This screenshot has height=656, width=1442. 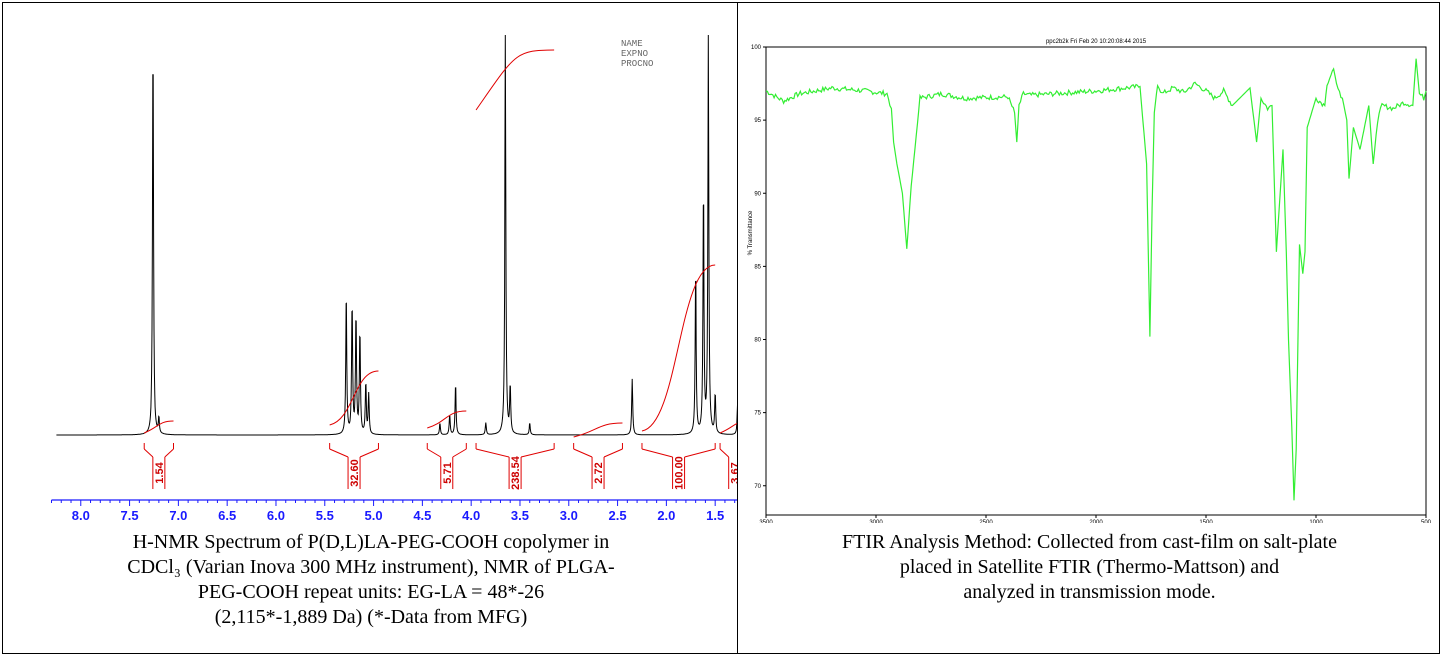 What do you see at coordinates (276, 515) in the screenshot?
I see `nmr-tick-label: 6.0` at bounding box center [276, 515].